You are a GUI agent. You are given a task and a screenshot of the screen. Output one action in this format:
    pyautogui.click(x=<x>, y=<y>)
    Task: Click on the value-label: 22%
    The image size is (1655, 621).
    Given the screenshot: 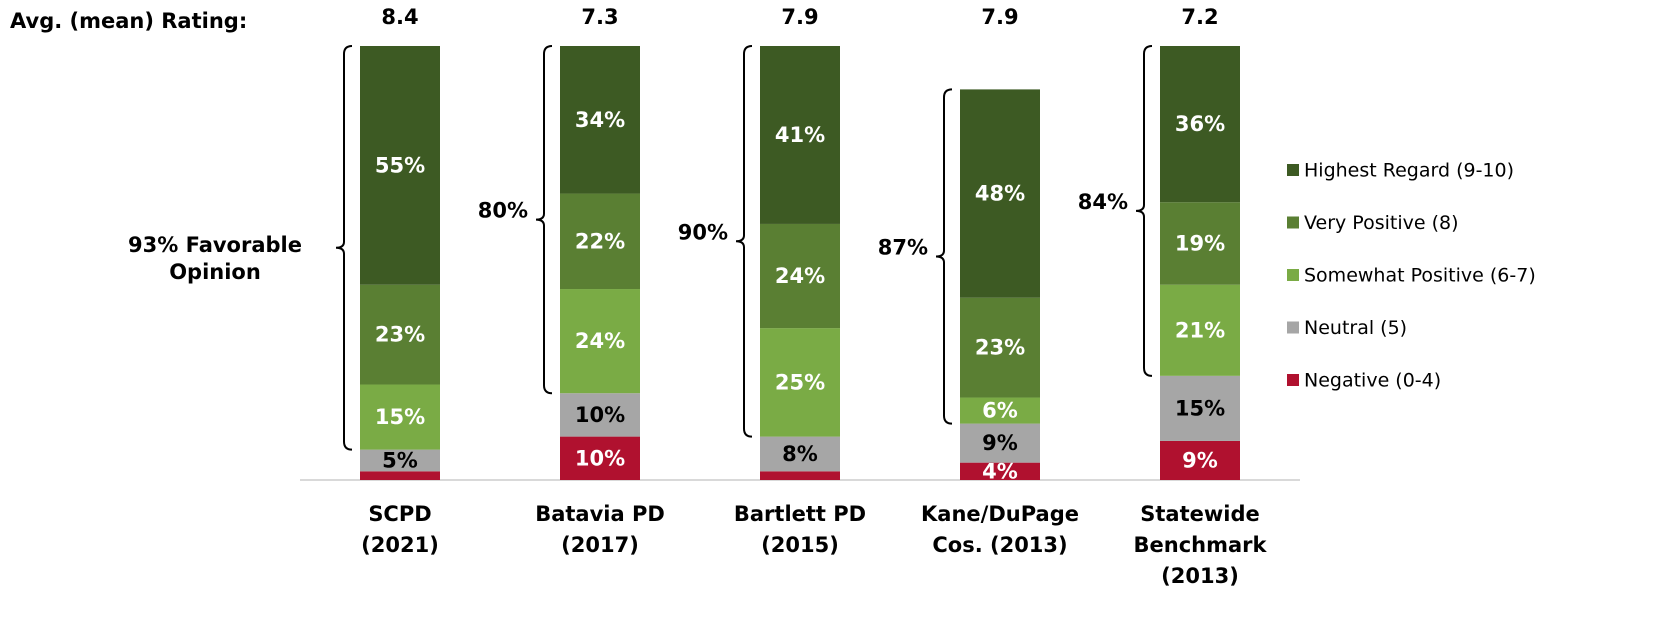 What is the action you would take?
    pyautogui.click(x=600, y=241)
    